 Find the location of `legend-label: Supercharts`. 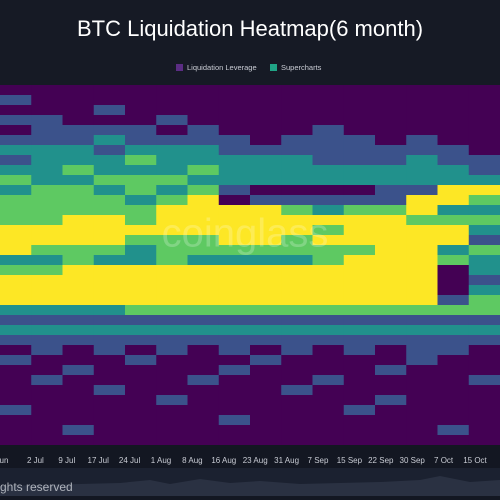

legend-label: Supercharts is located at coordinates (301, 67).